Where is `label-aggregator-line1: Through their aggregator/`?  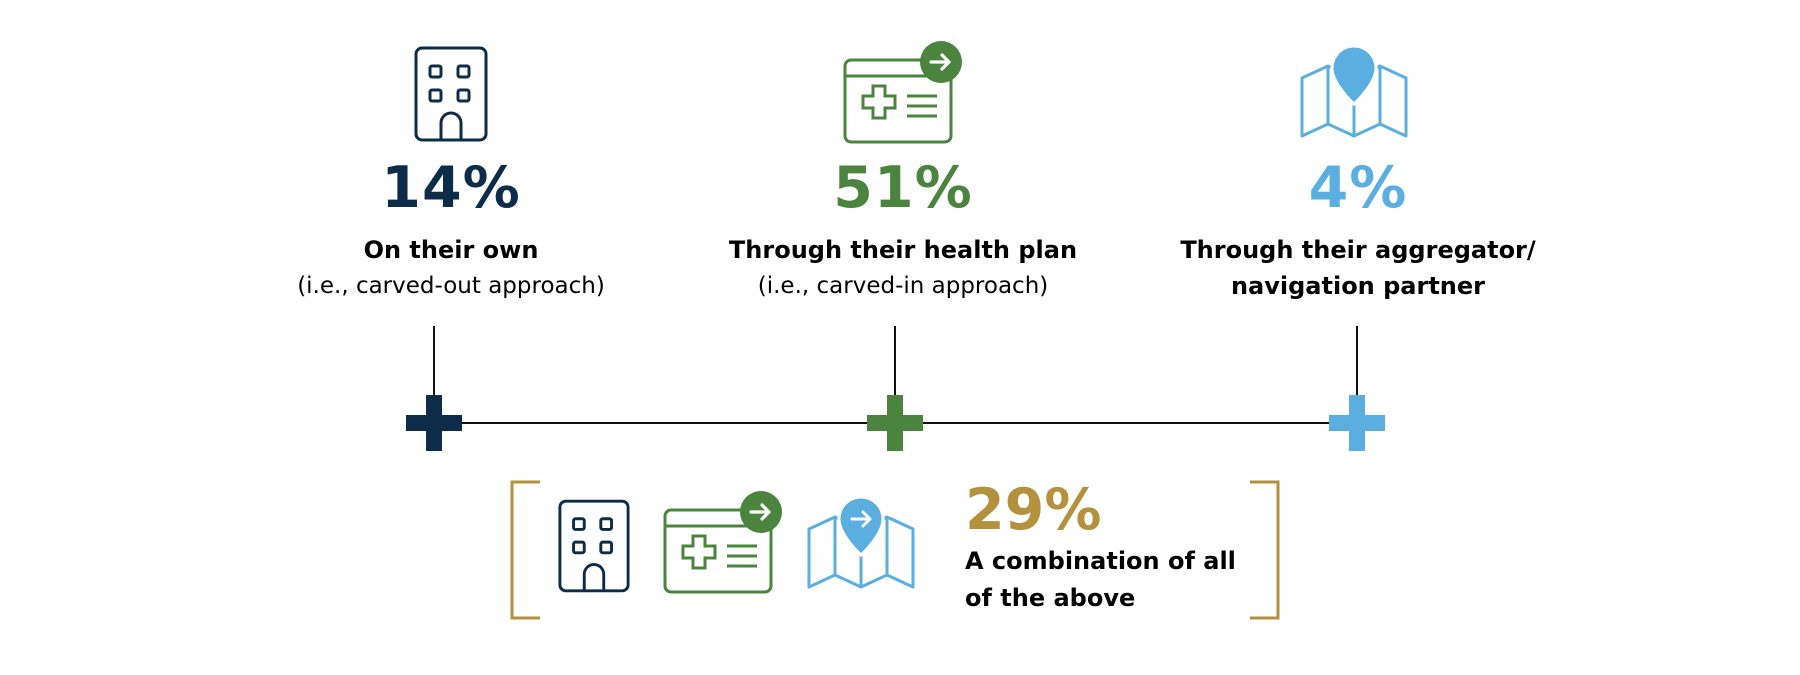 label-aggregator-line1: Through their aggregator/ is located at coordinates (1358, 250).